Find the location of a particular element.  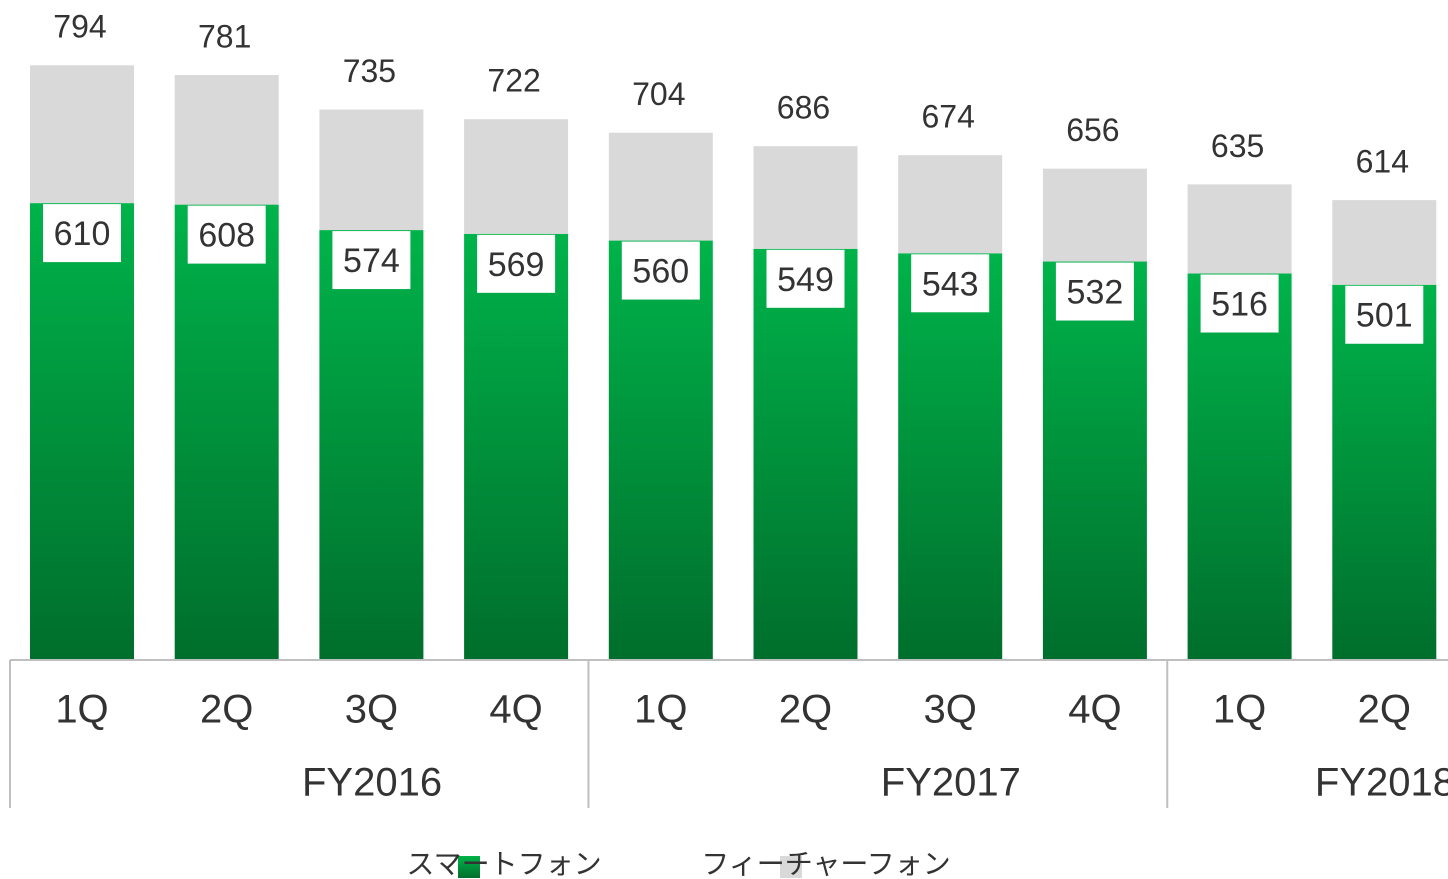

total-label: 722 is located at coordinates (513, 81).